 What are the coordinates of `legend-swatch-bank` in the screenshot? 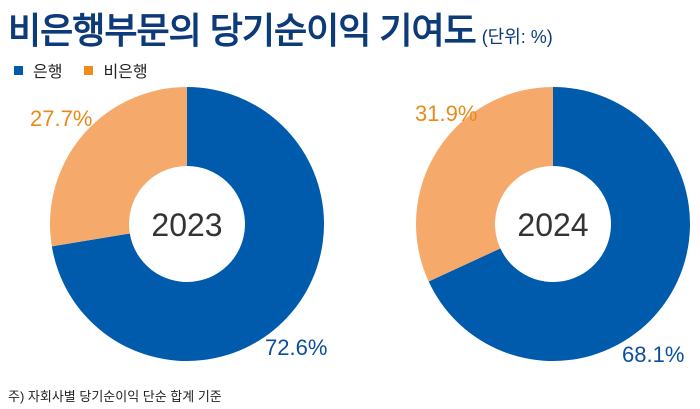 It's located at (18, 70).